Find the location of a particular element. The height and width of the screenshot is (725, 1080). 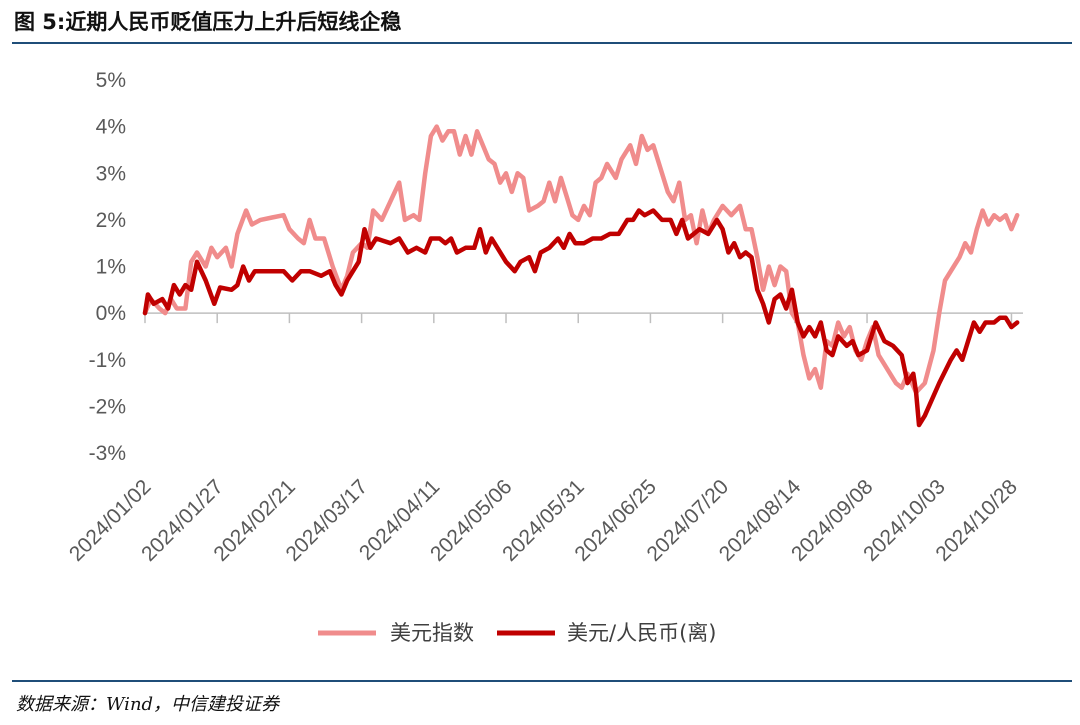

legend-label-2: 美元/人民币(离) is located at coordinates (641, 633).